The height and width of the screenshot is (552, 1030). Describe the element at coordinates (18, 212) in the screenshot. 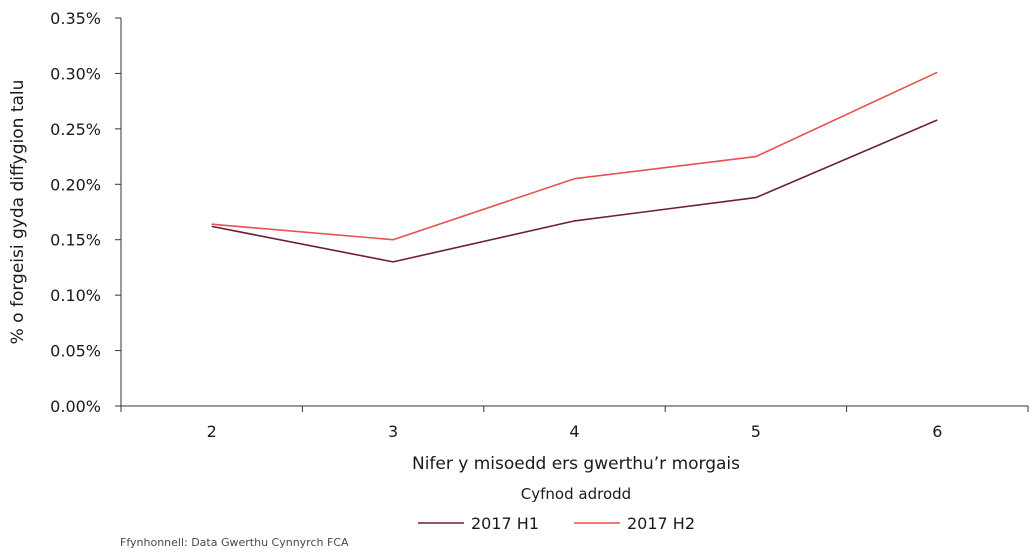

I see `y-axis-title: % o forgeisi gyda diffygion talu` at that location.